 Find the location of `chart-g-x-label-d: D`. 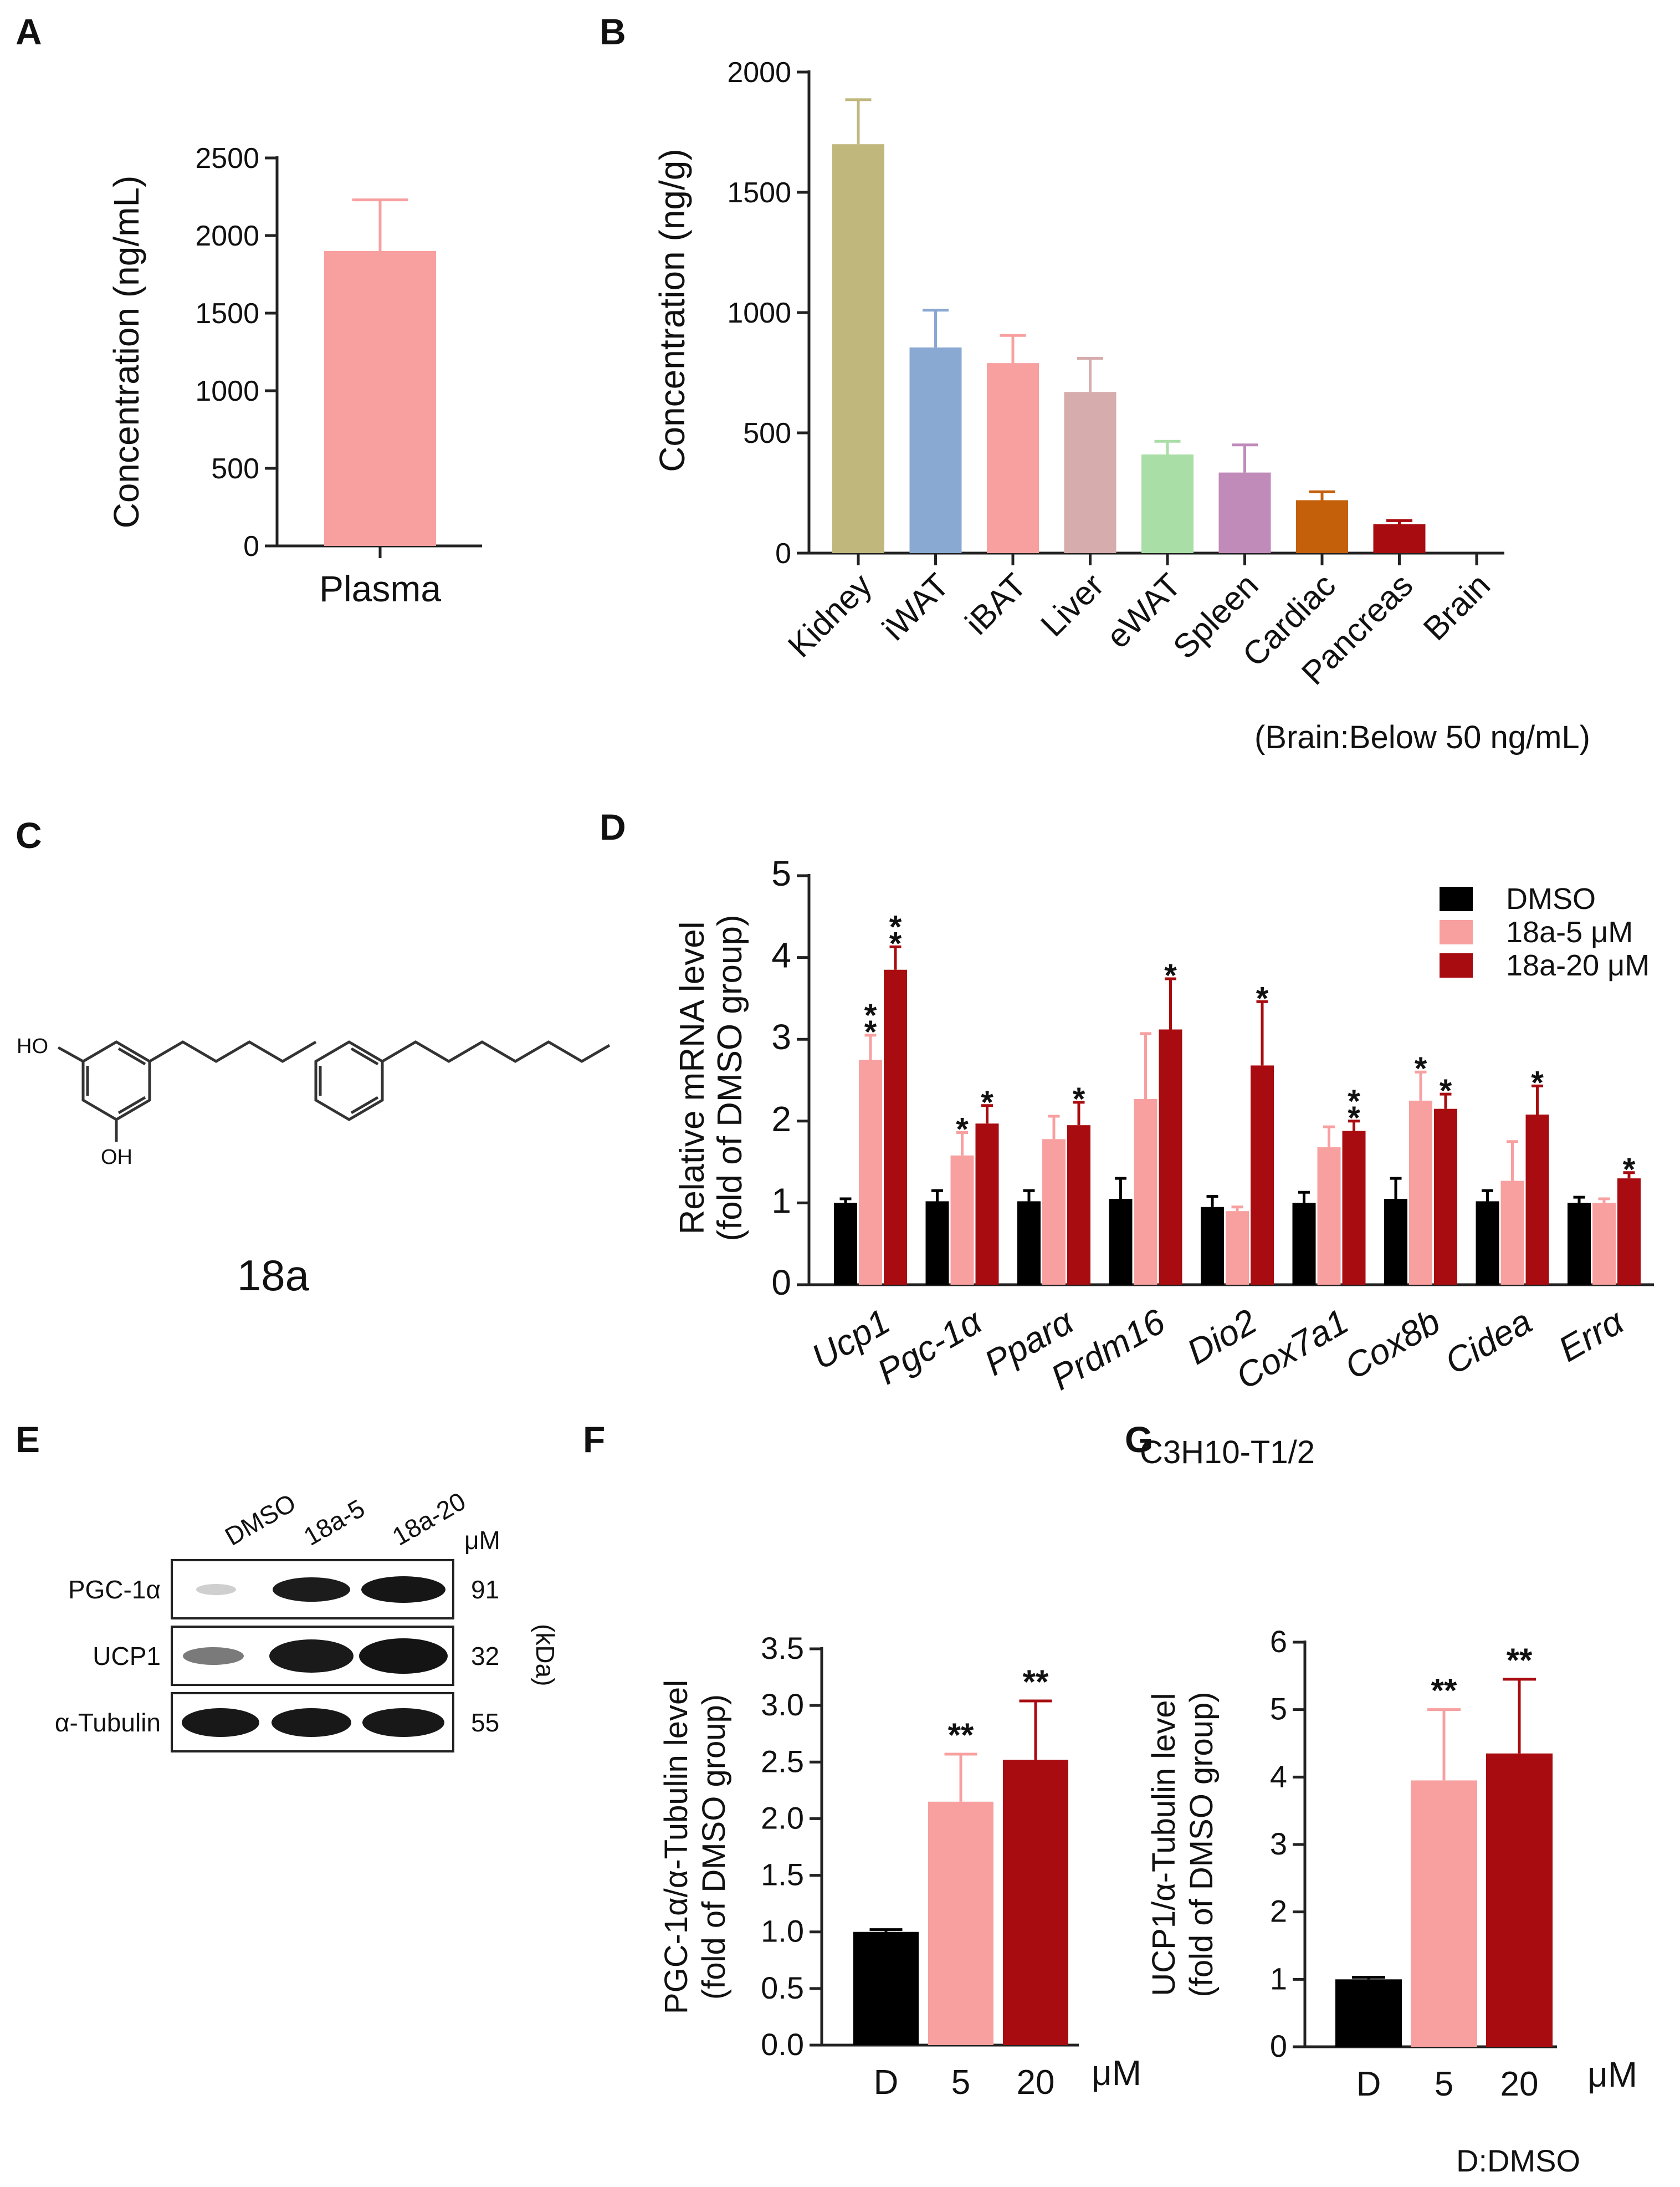

chart-g-x-label-d: D is located at coordinates (1368, 2084).